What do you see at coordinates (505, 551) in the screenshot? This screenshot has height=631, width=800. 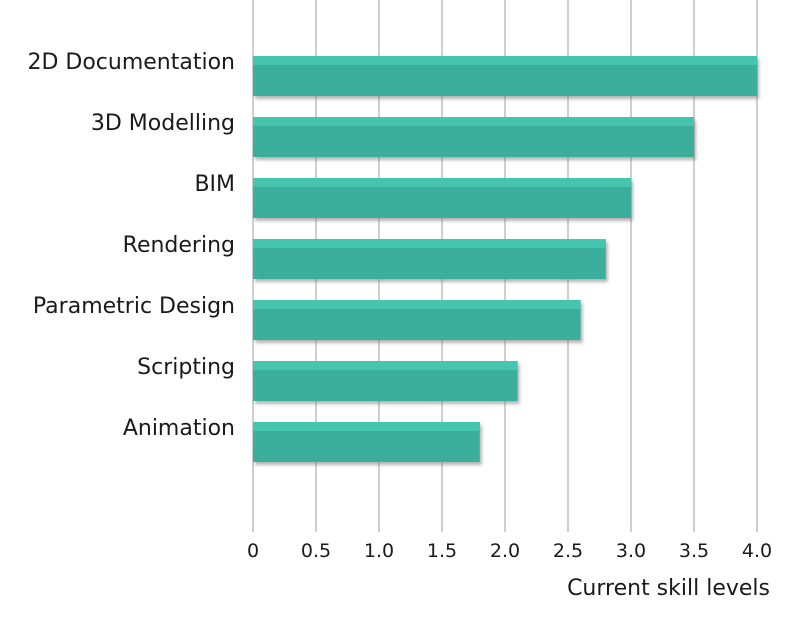 I see `x-tick-label: 2.0` at bounding box center [505, 551].